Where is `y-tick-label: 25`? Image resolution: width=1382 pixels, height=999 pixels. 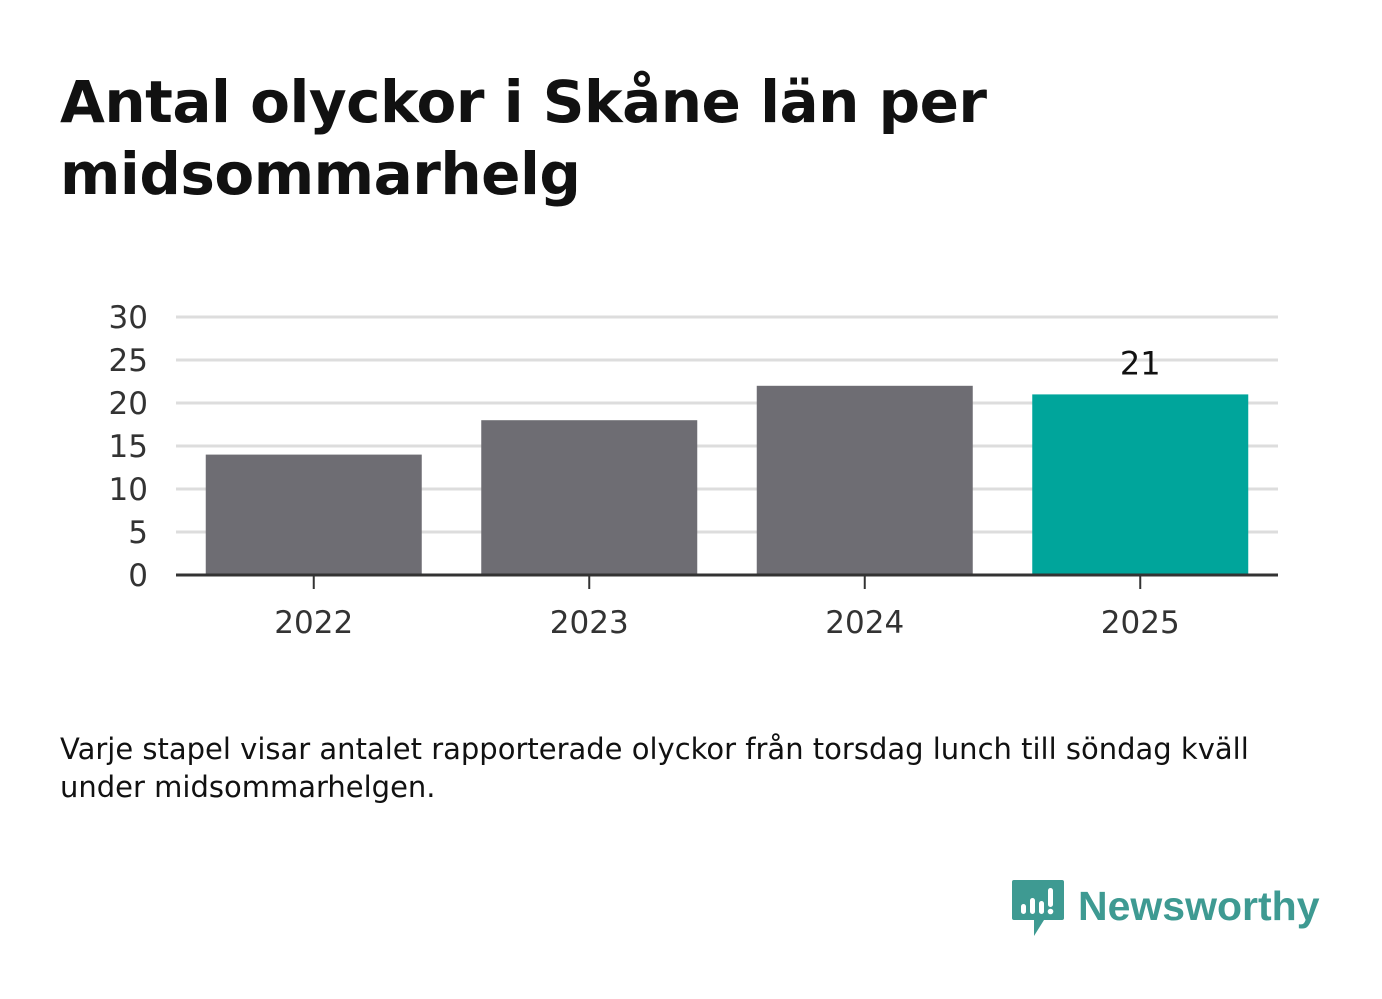 y-tick-label: 25 is located at coordinates (128, 361).